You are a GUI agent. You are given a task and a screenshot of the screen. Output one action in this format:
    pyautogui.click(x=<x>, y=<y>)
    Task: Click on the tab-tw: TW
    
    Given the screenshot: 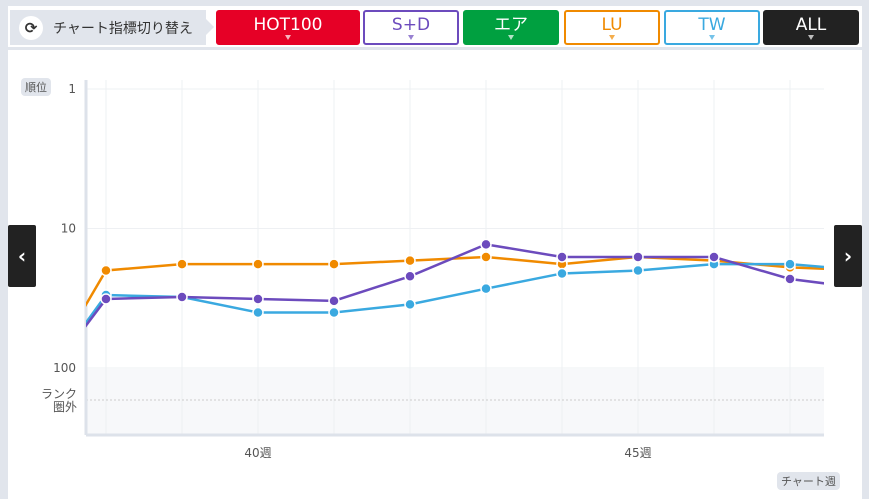 What is the action you would take?
    pyautogui.click(x=712, y=27)
    